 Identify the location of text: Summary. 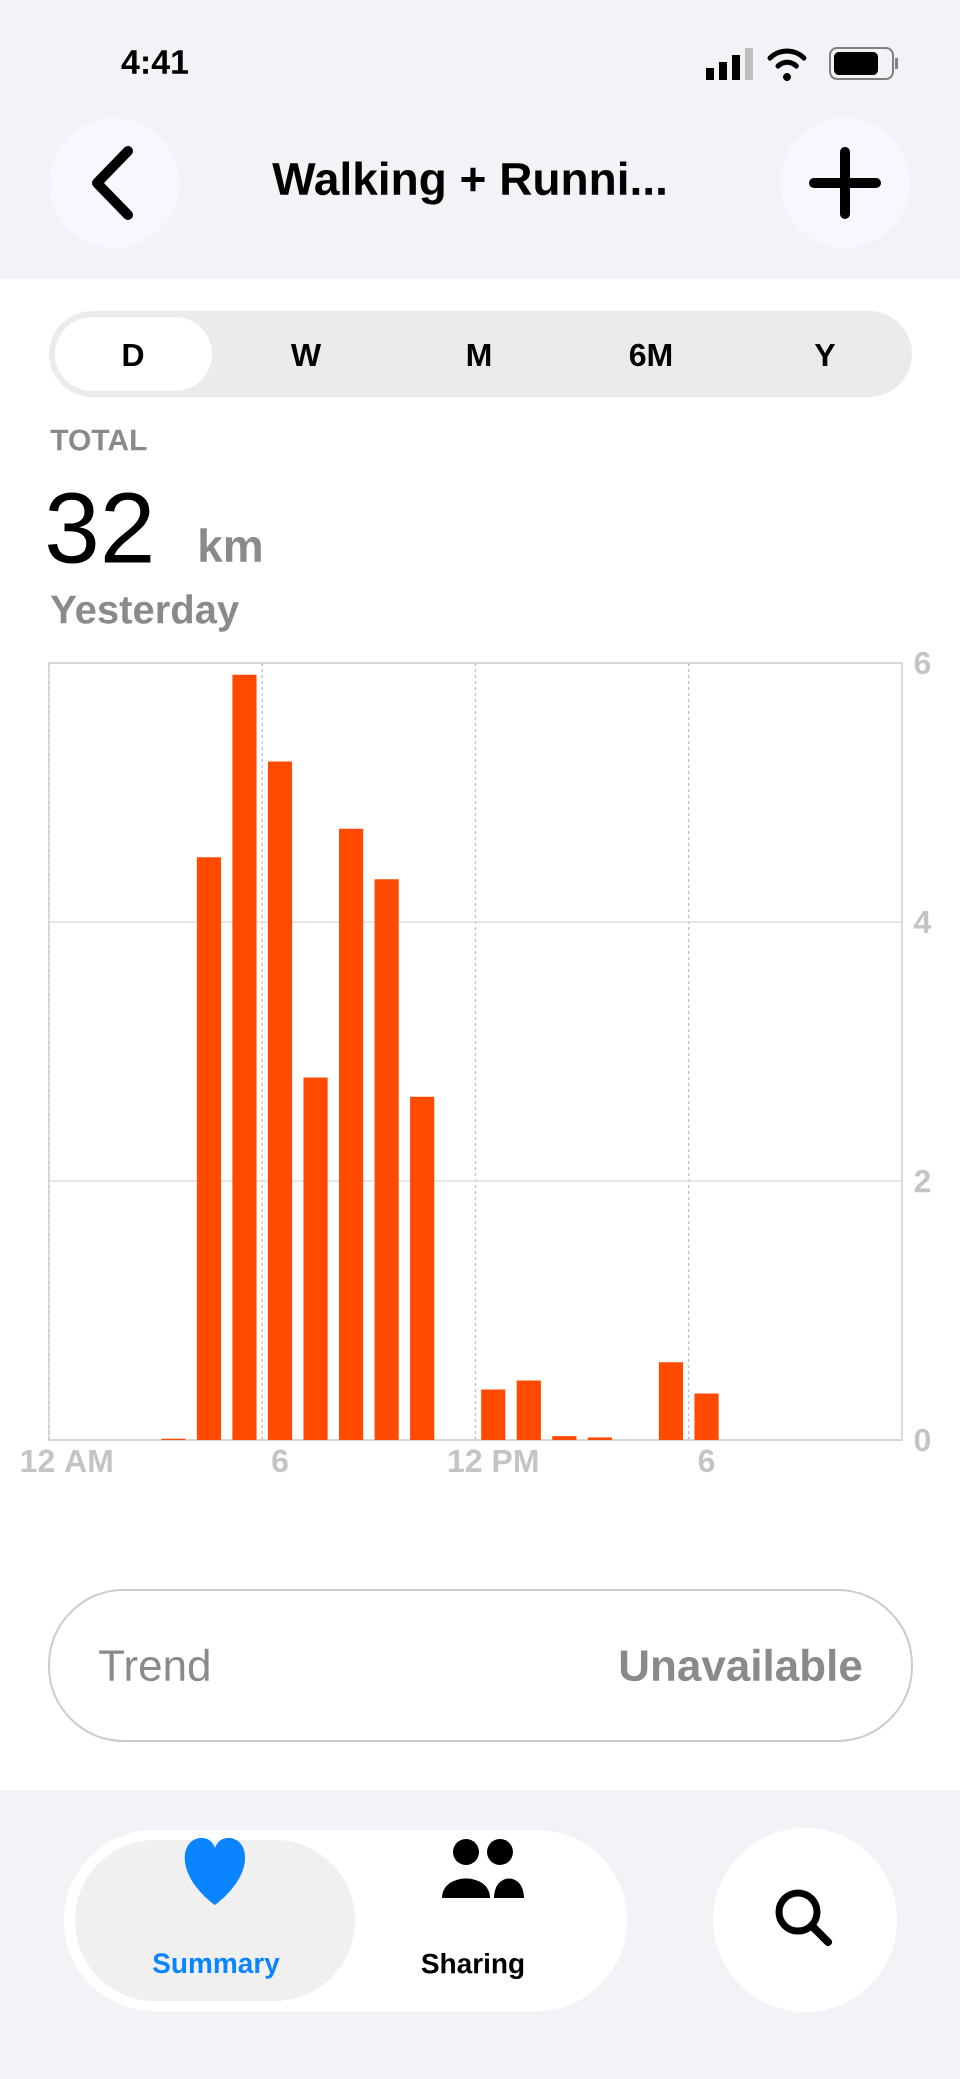
(216, 1966).